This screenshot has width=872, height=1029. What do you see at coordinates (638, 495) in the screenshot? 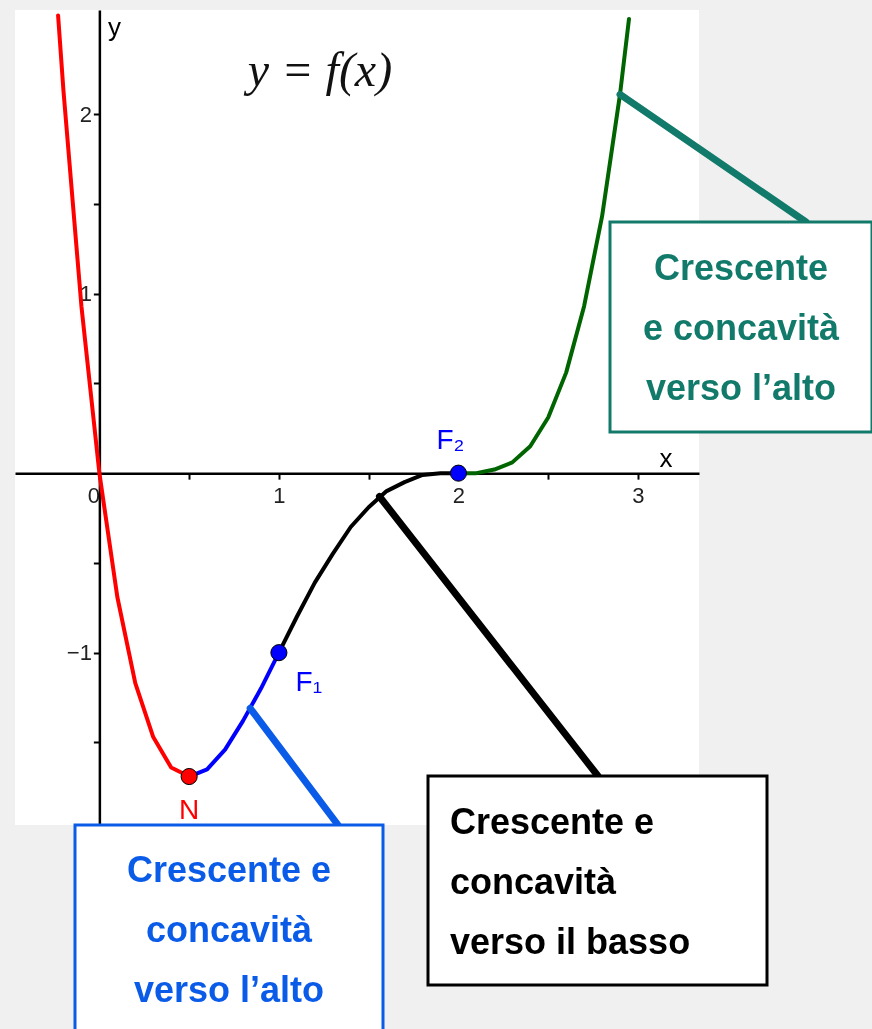
I see `x-tick-label: 3` at bounding box center [638, 495].